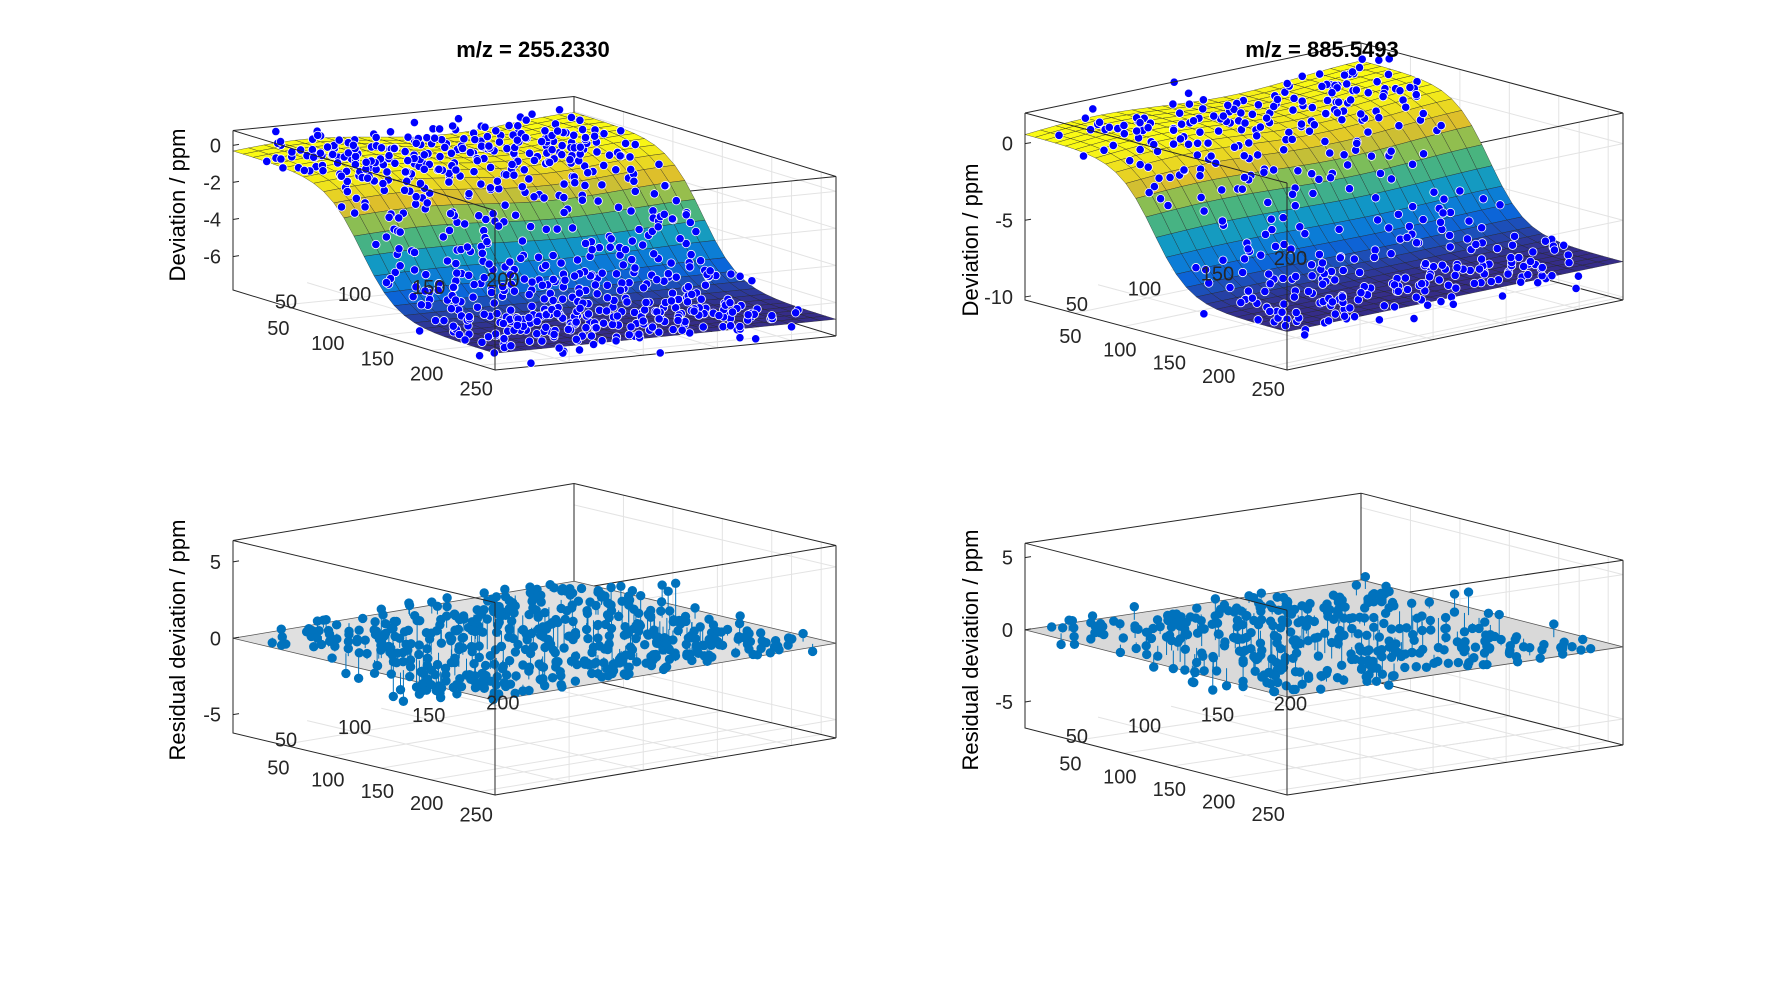 The image size is (1778, 1000). I want to click on y-tick-label: 150, so click(428, 716).